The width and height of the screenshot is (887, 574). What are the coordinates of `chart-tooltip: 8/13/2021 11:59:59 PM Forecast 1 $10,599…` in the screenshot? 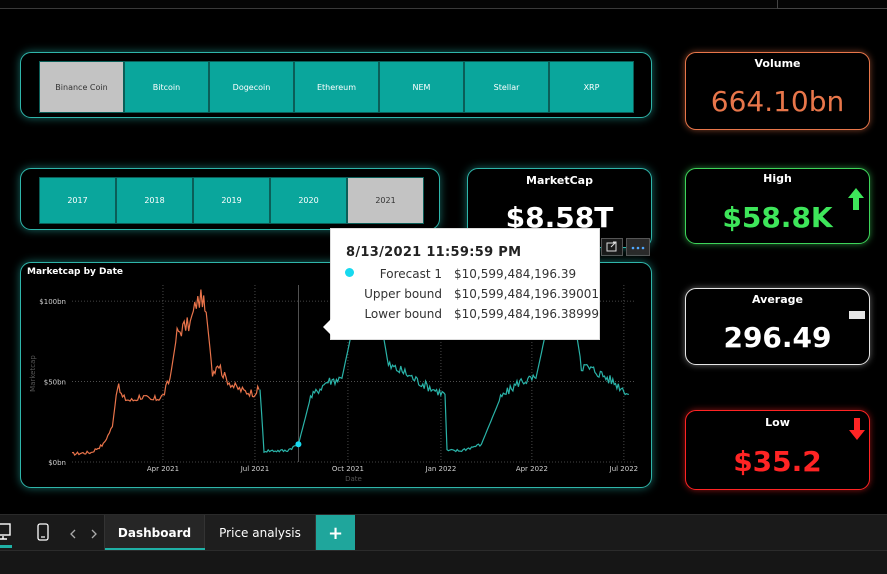 It's located at (462, 284).